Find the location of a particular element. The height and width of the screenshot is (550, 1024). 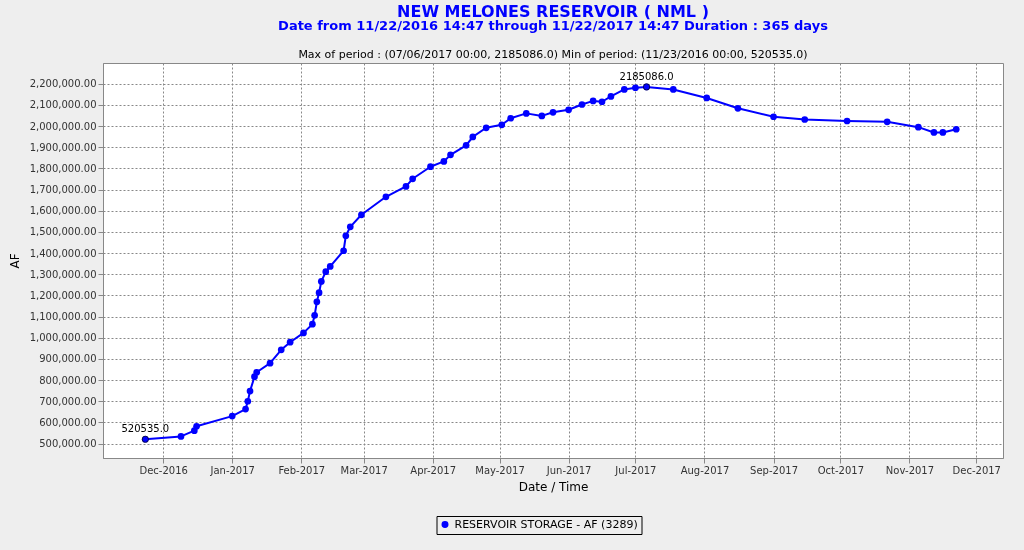

y-axis-title: AF is located at coordinates (14, 261).